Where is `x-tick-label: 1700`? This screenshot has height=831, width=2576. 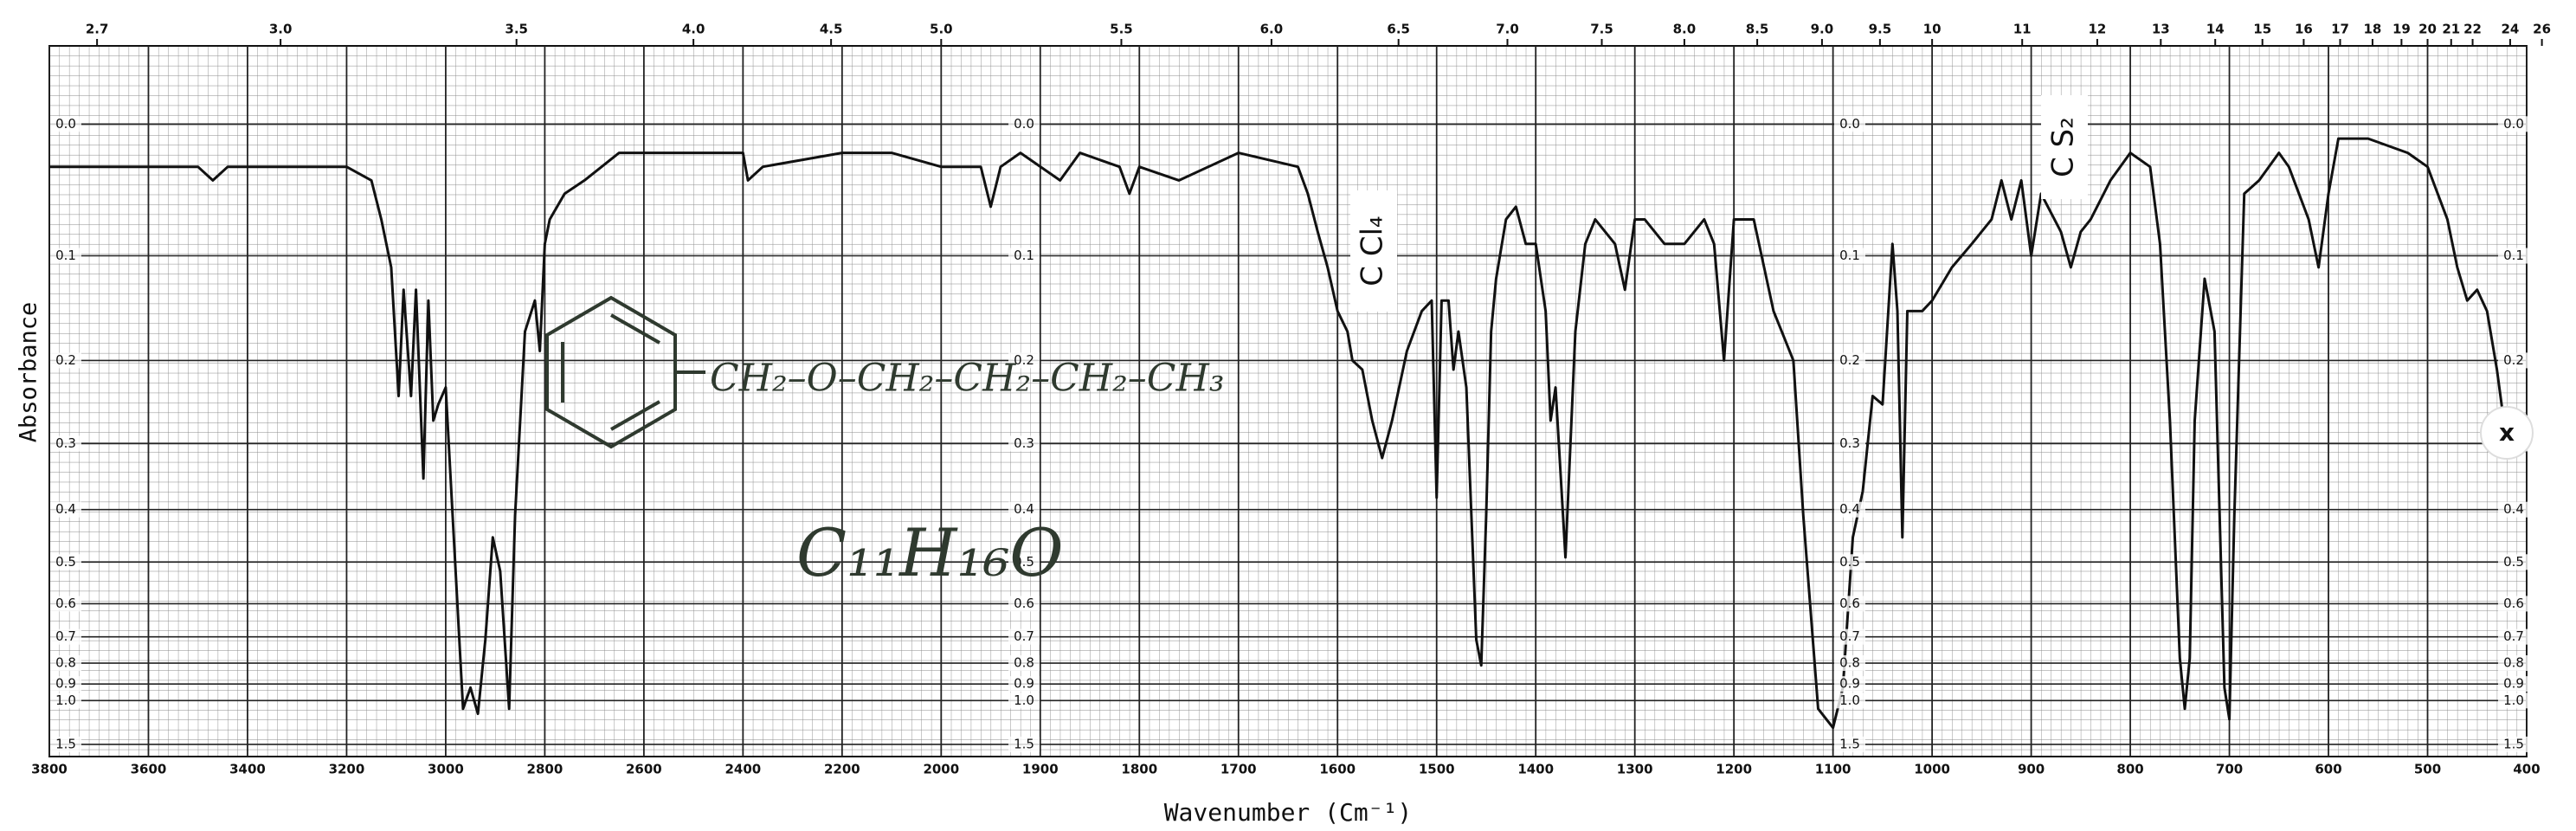 x-tick-label: 1700 is located at coordinates (1238, 769).